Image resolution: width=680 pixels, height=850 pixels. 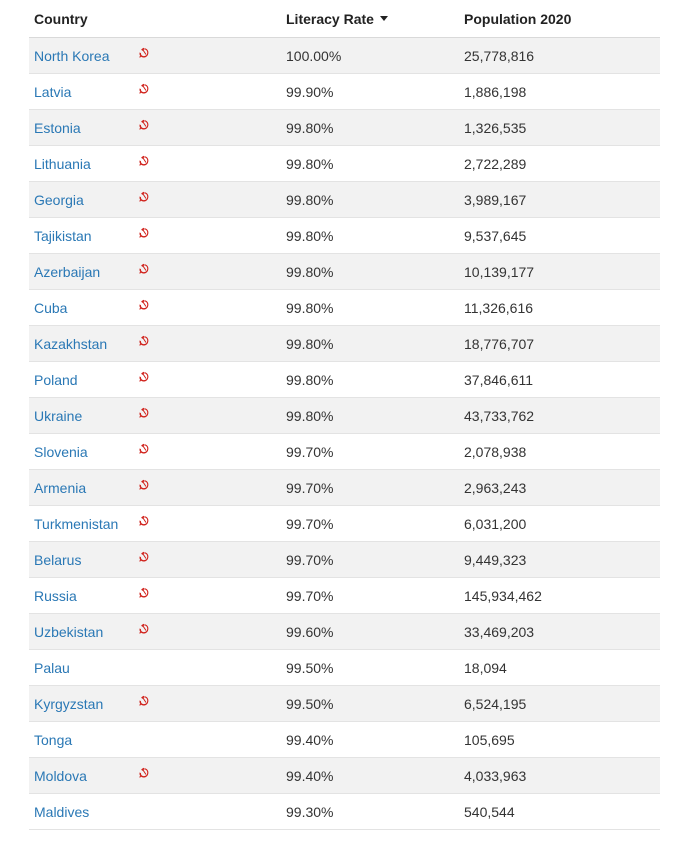 I want to click on population-cell: 2,078,938, so click(x=559, y=451).